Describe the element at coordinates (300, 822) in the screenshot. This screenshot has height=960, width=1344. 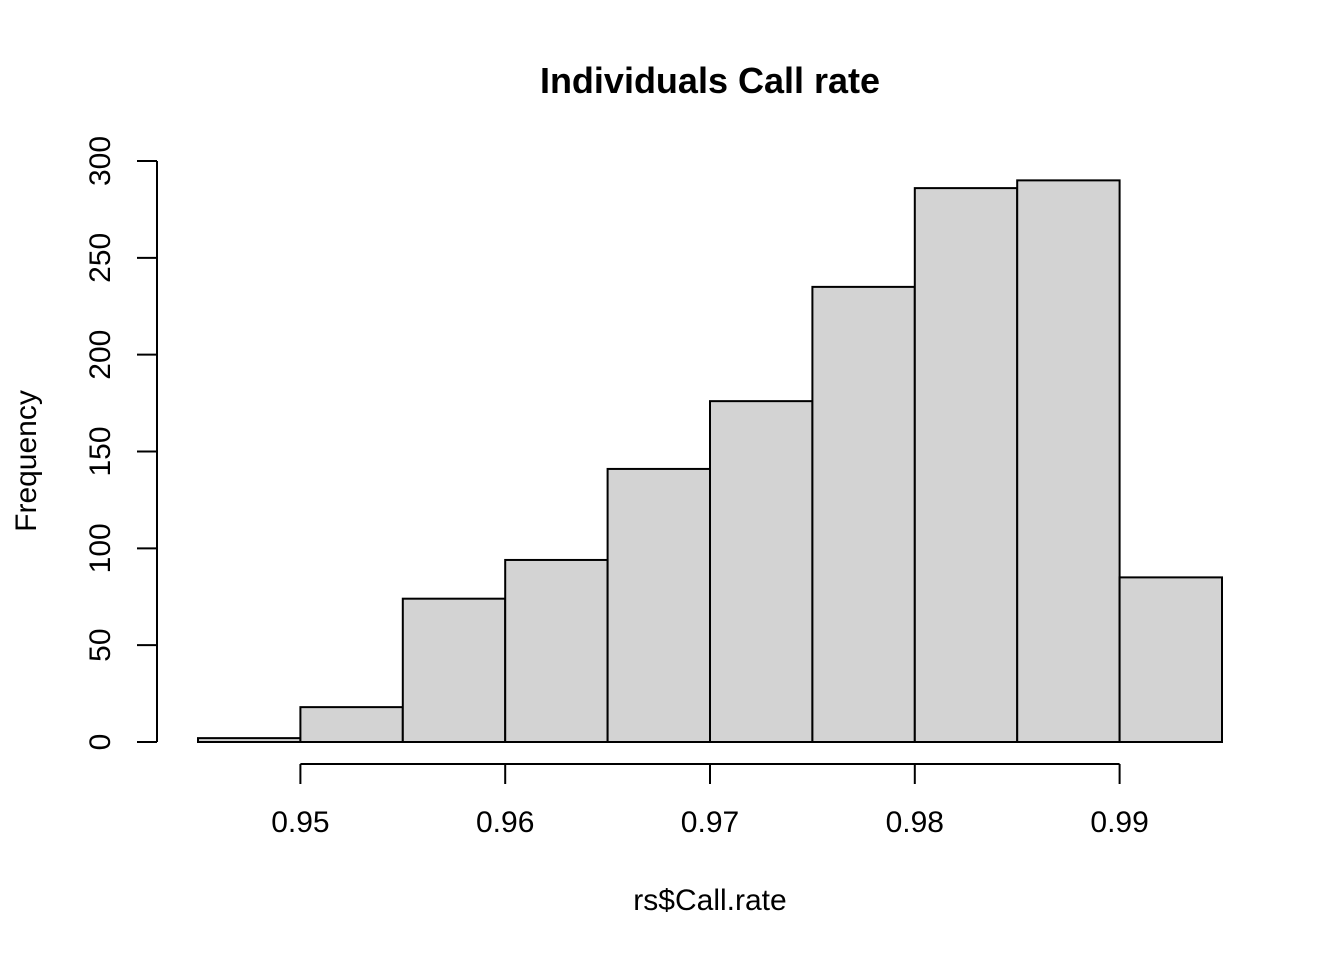
I see `x-tick-label-0: 0.95` at that location.